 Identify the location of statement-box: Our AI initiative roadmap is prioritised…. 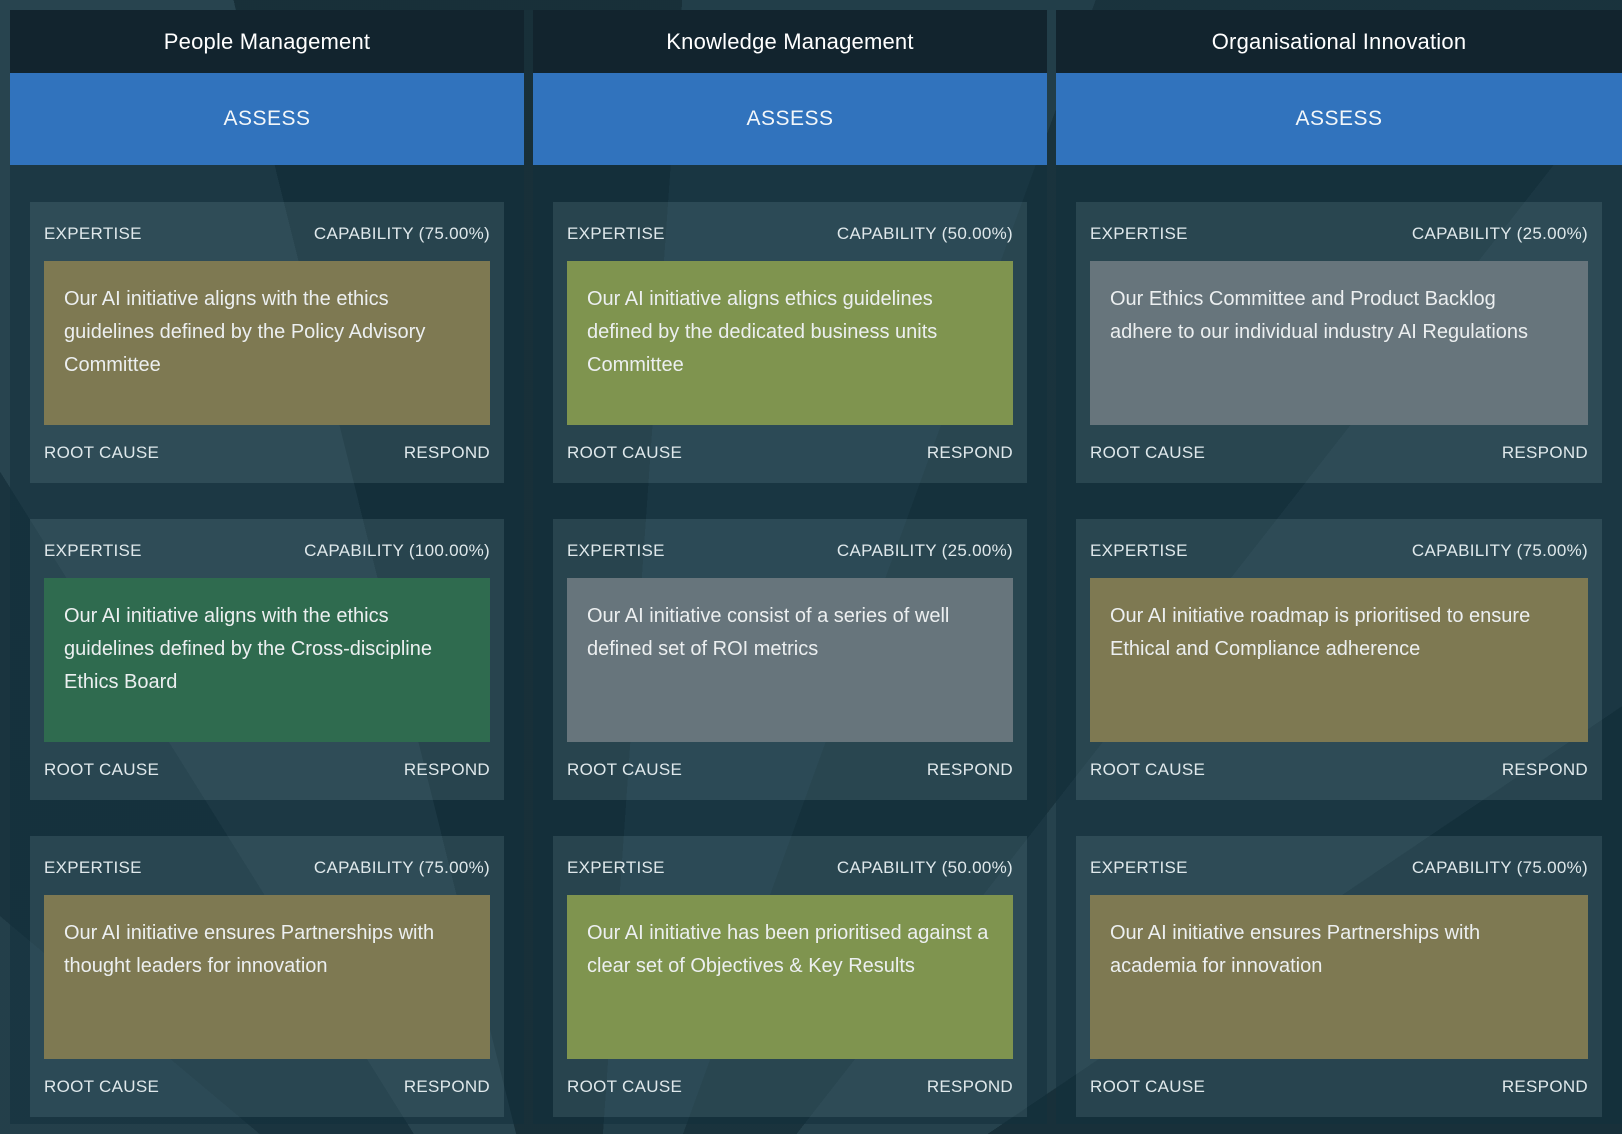
(1339, 660).